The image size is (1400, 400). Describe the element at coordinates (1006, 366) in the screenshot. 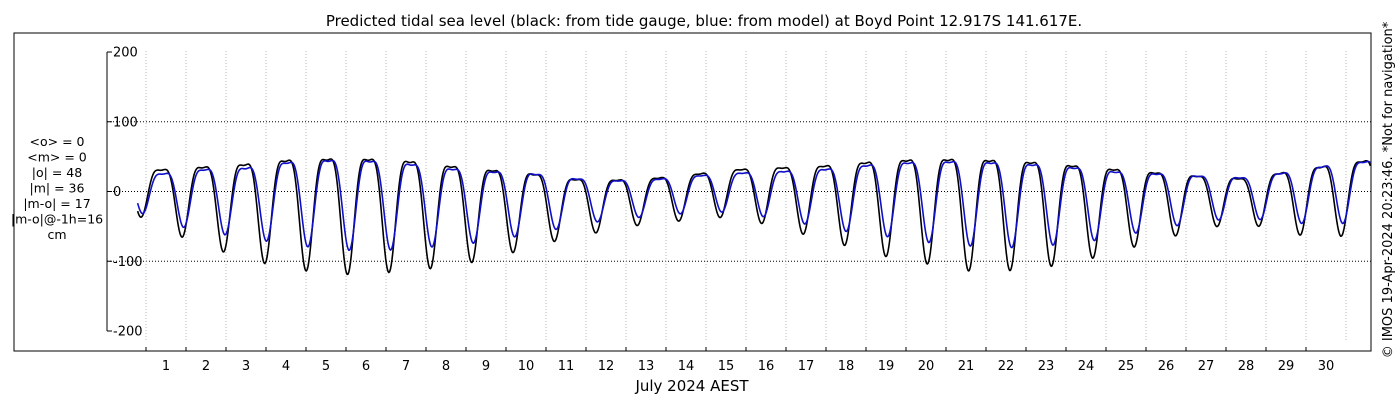

I see `x-tick-label: 22` at that location.